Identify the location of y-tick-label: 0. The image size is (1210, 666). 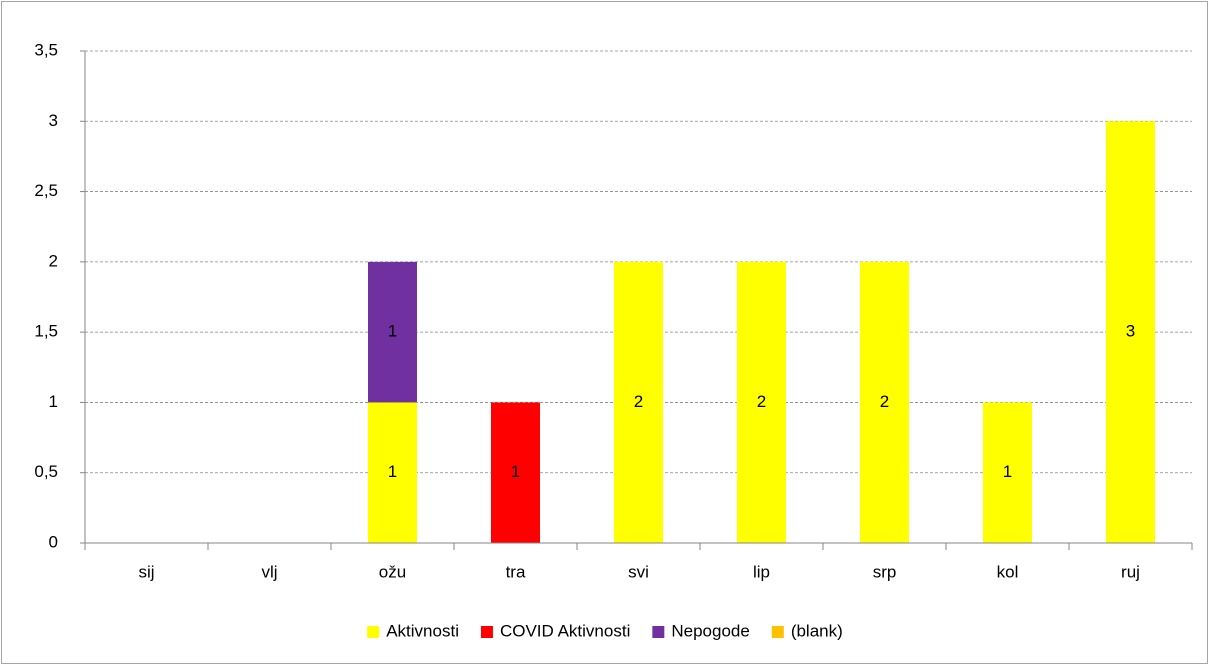
(53, 541).